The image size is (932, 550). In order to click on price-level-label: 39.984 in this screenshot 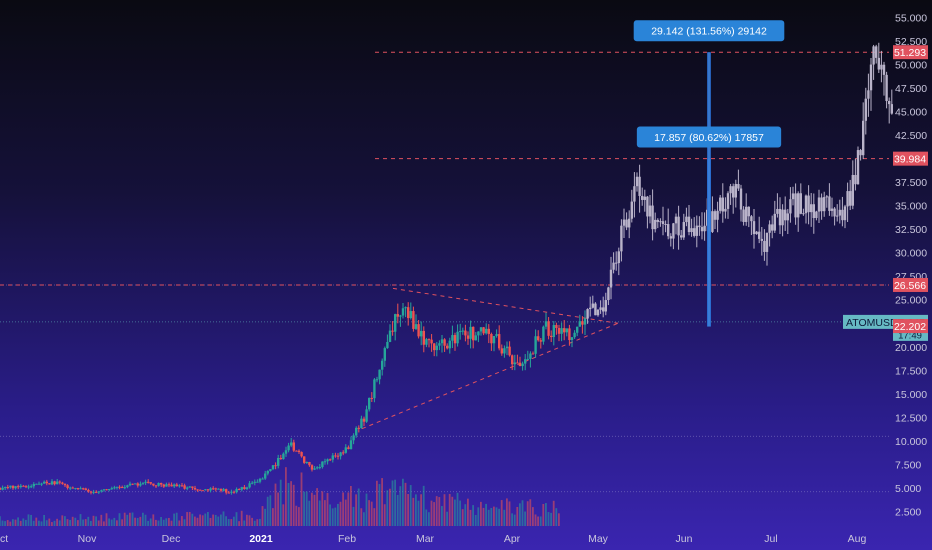, I will do `click(910, 160)`.